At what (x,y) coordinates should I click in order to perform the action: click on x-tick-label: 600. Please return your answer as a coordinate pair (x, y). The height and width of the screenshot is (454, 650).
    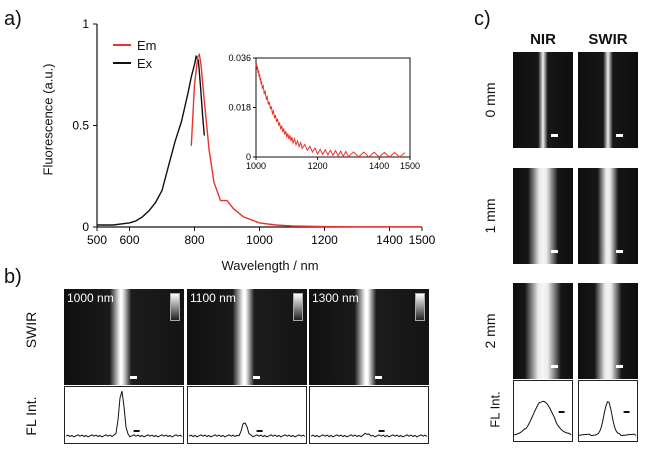
    Looking at the image, I should click on (129, 240).